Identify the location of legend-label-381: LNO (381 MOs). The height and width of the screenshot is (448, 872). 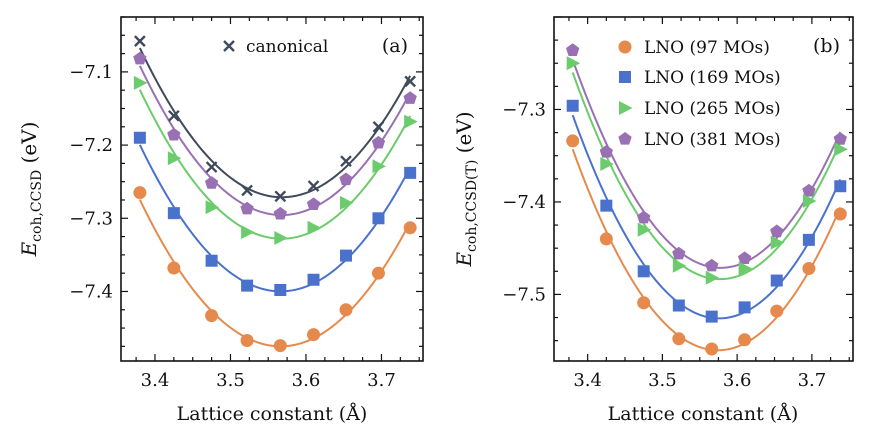
(712, 140).